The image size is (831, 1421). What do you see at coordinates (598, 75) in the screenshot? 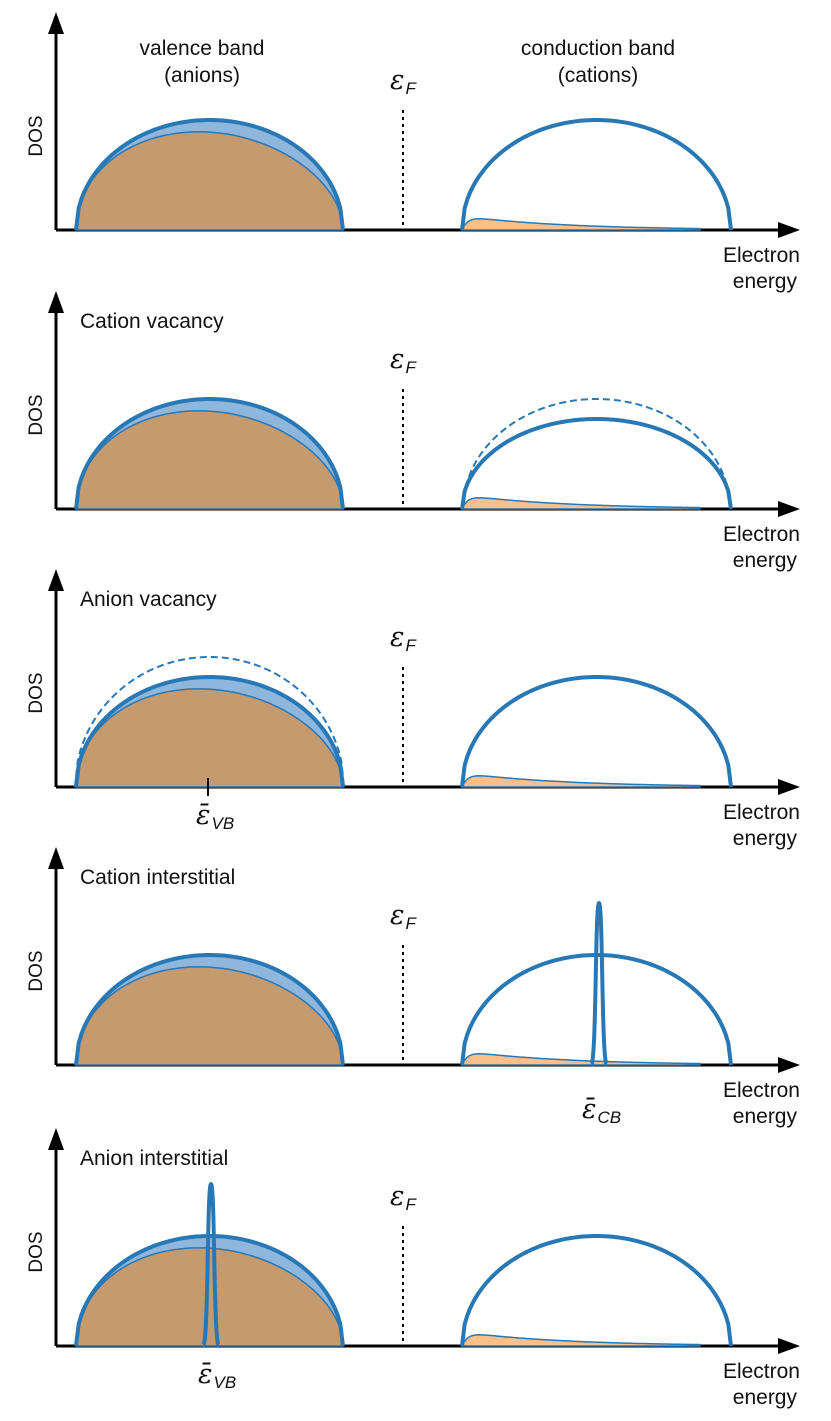
I see `cations-label: (cations)` at bounding box center [598, 75].